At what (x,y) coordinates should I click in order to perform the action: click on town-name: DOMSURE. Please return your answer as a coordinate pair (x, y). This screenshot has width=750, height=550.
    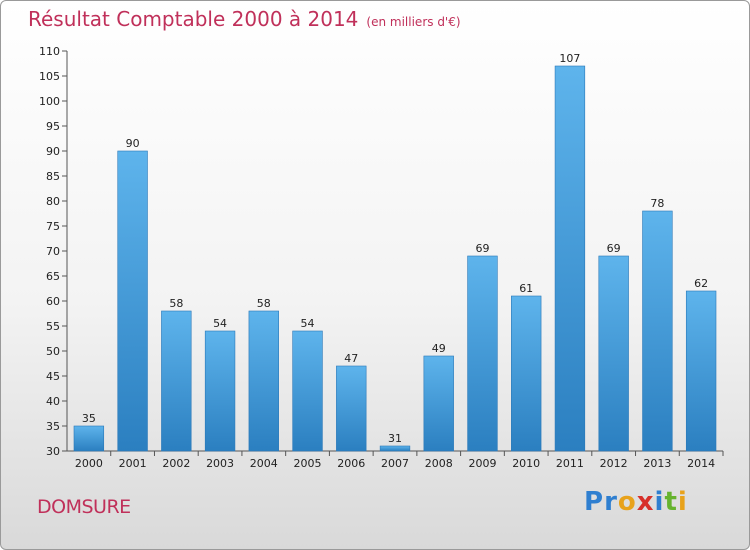
    Looking at the image, I should click on (84, 507).